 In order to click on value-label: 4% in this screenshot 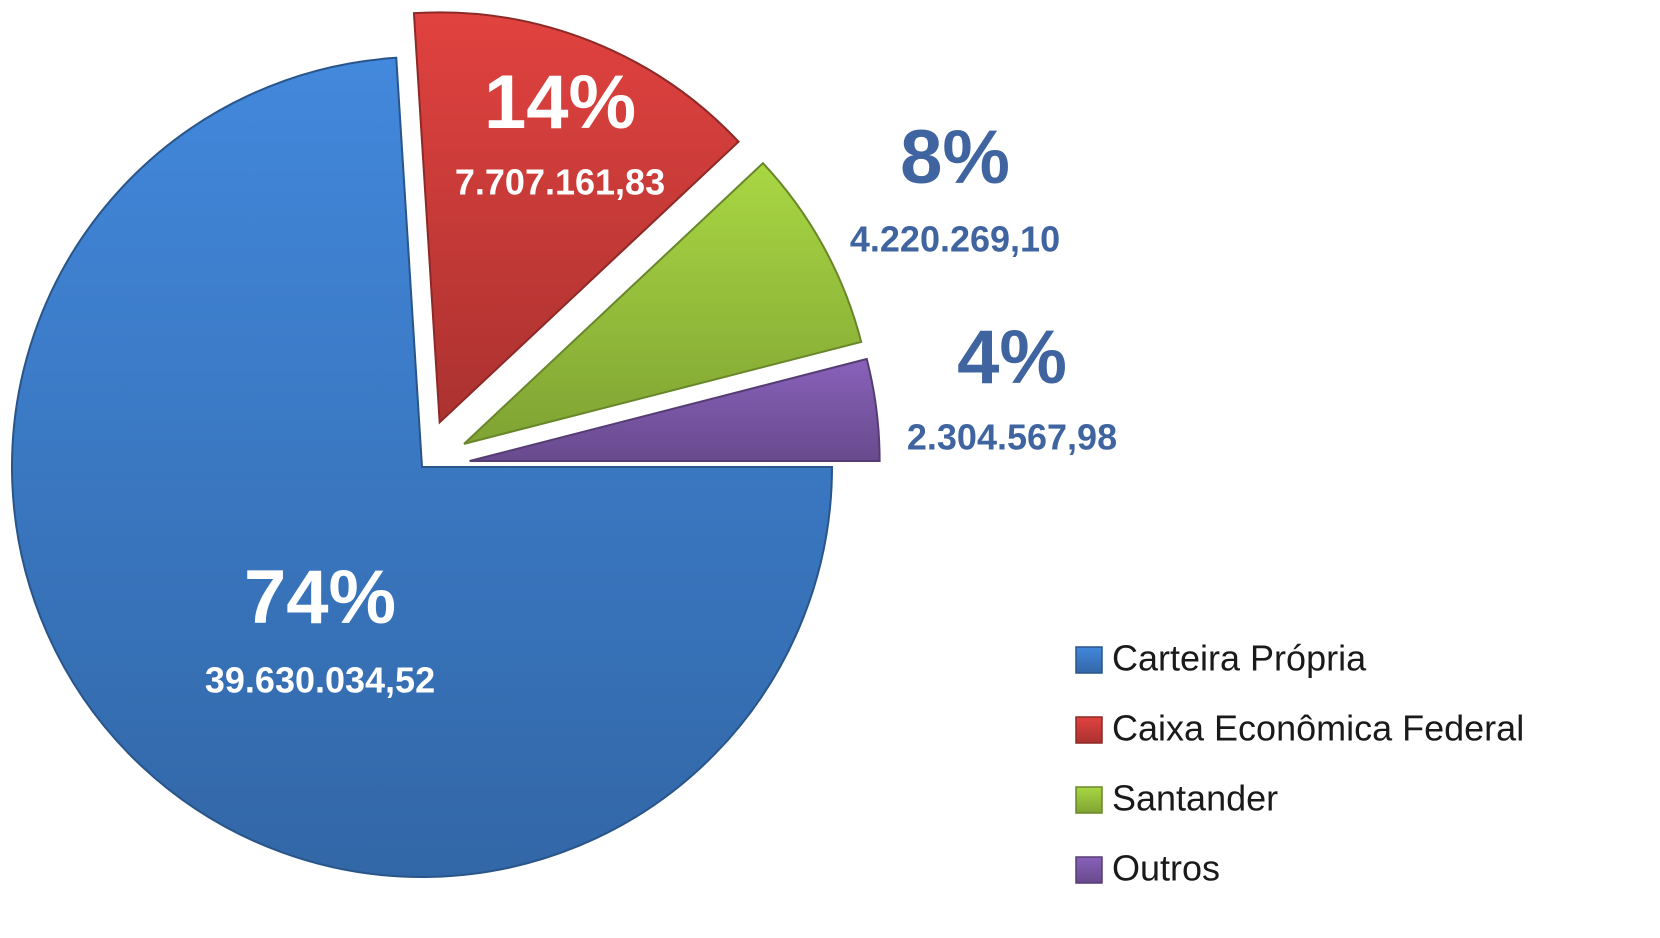, I will do `click(1012, 357)`.